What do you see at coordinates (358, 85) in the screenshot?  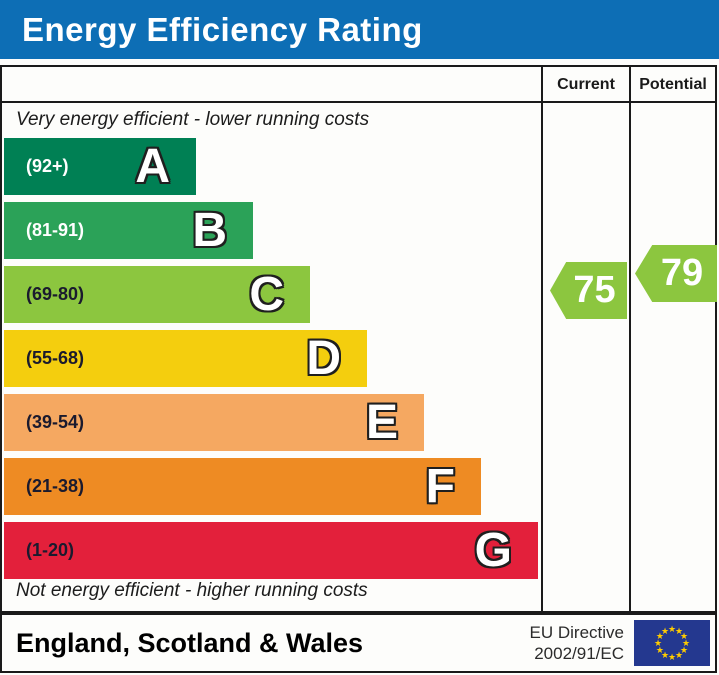 I see `table-header-row` at bounding box center [358, 85].